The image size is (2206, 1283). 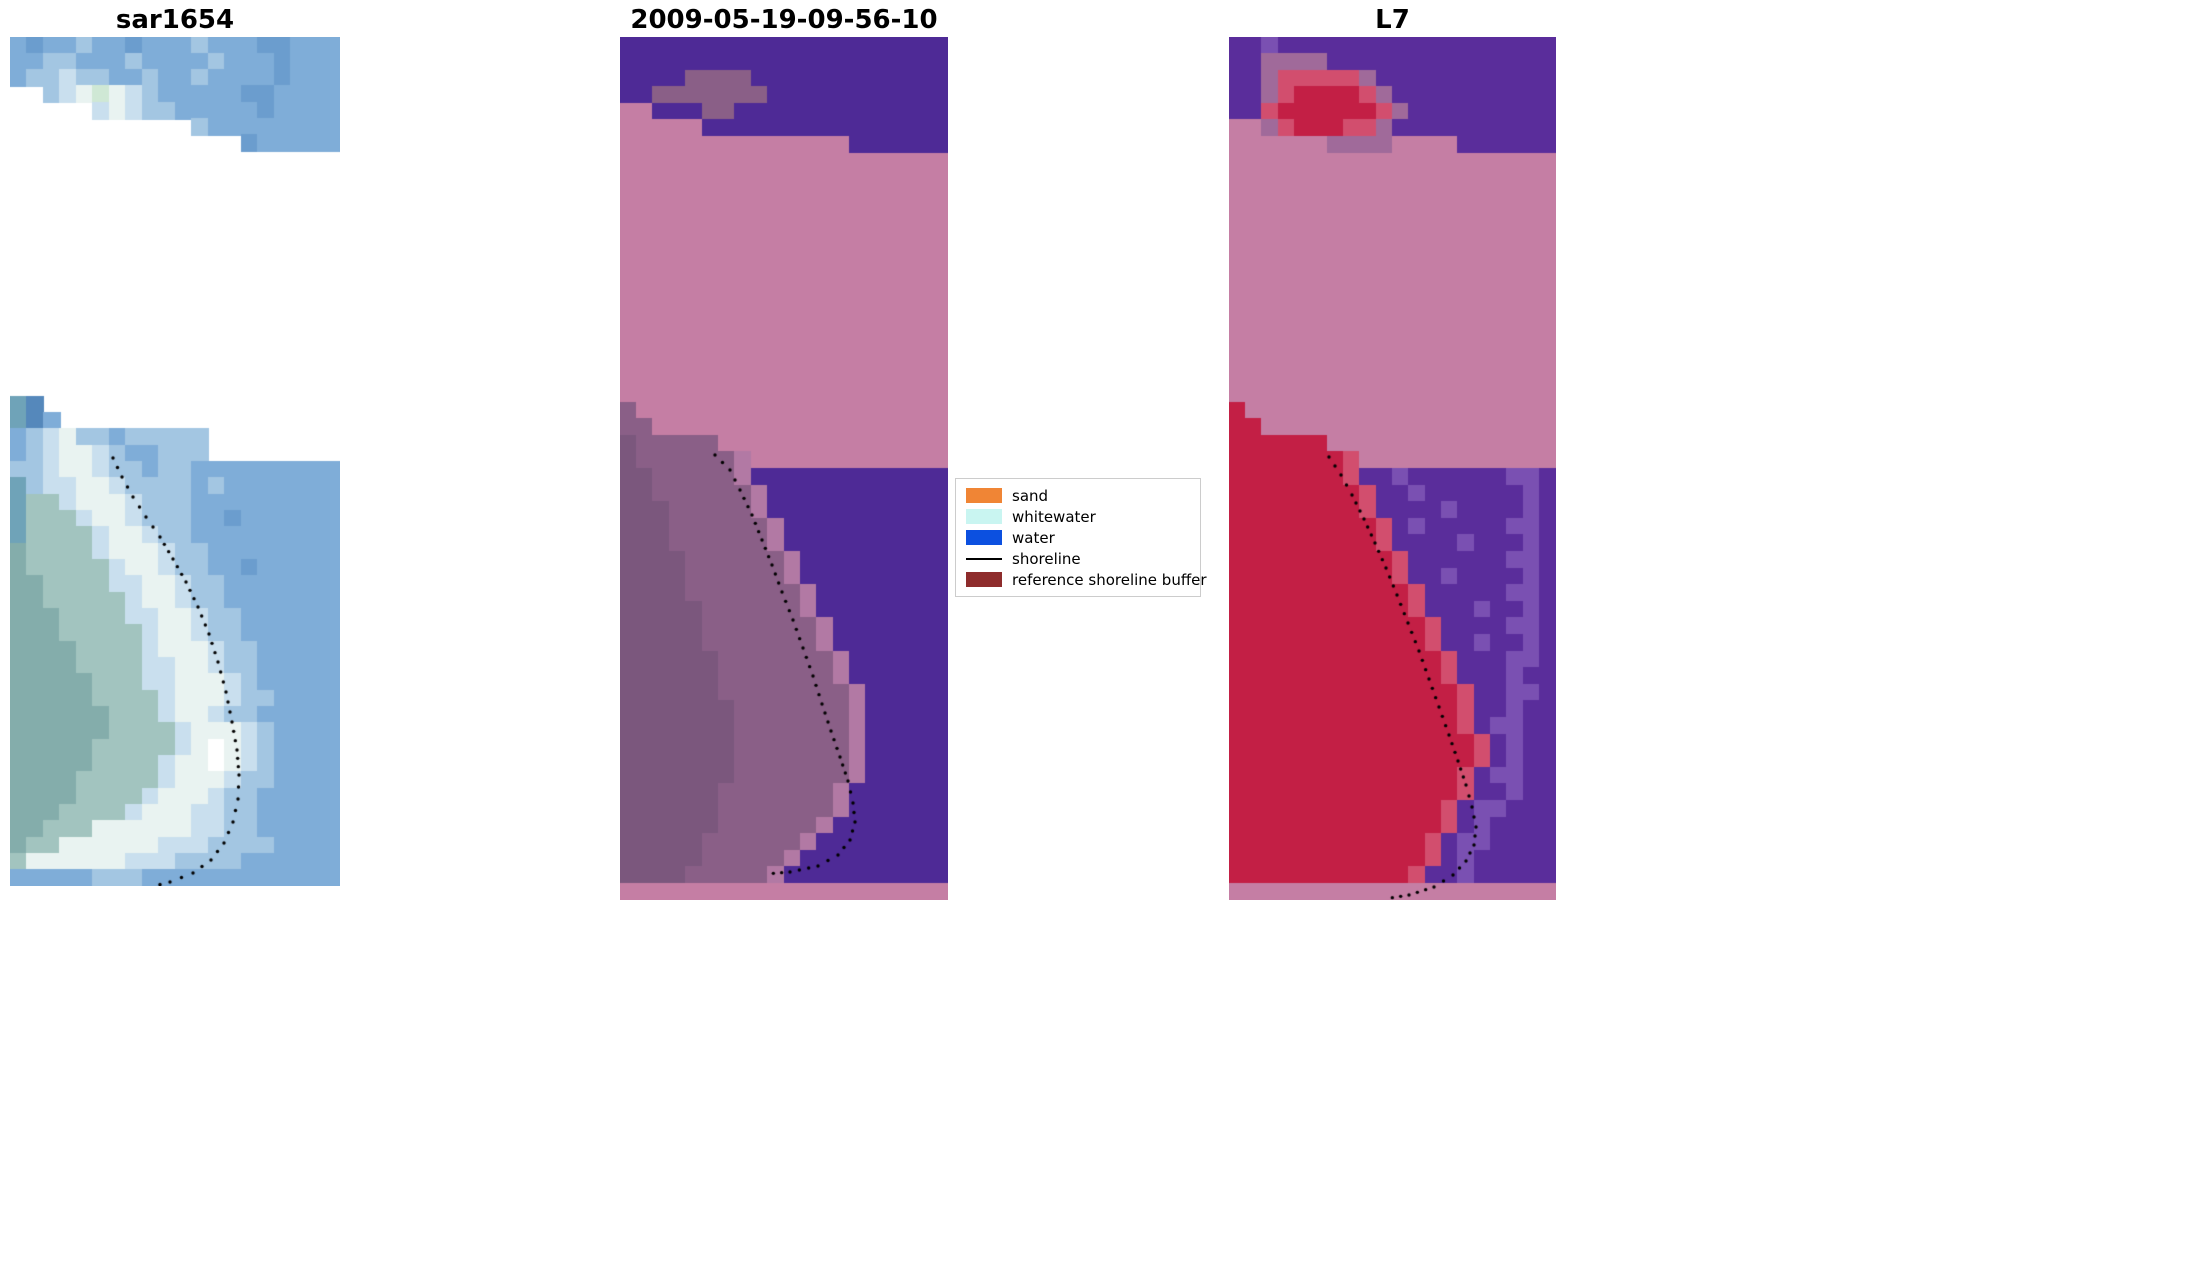 I want to click on legend-item-sand: sand, so click(x=1078, y=495).